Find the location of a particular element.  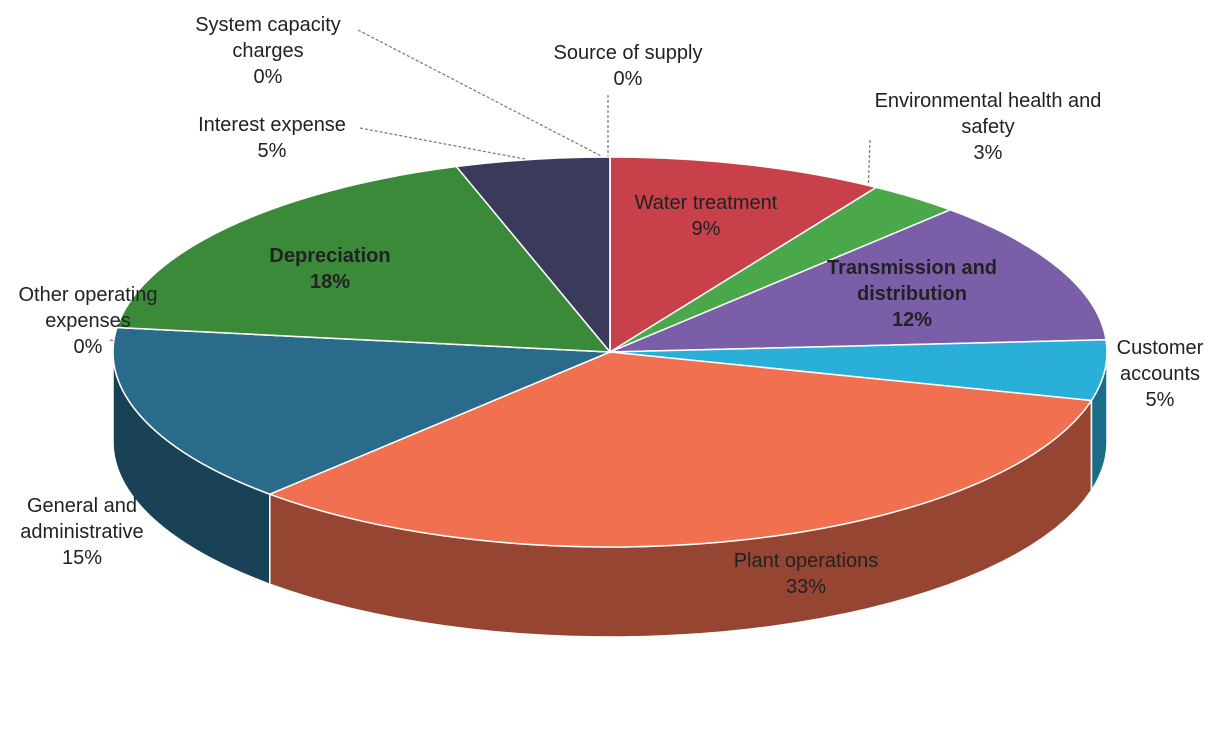

category-name: Customer accounts is located at coordinates (1160, 361).